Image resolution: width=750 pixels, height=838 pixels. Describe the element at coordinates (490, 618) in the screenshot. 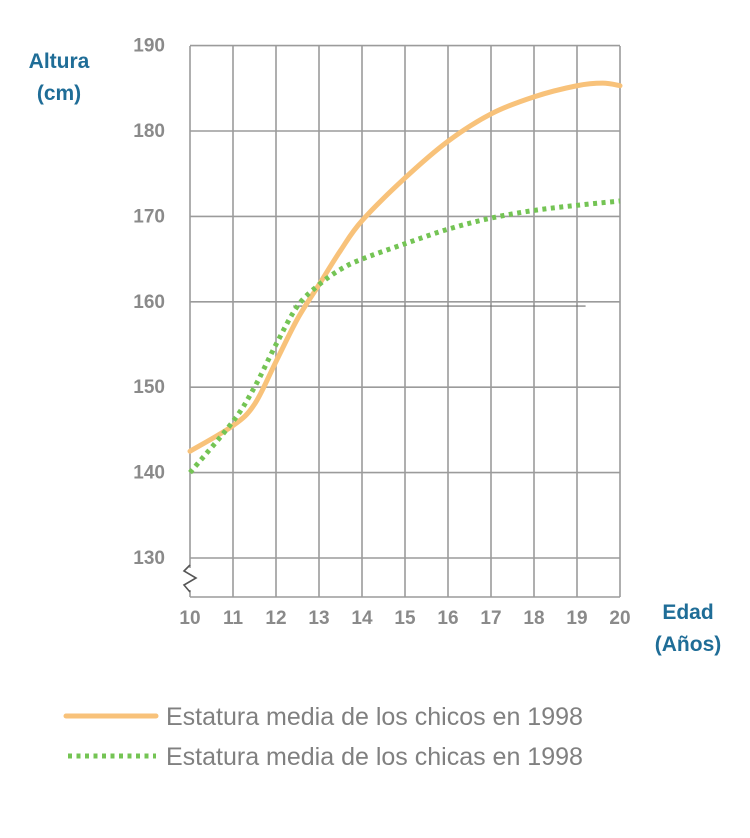

I see `x-tick-label-17: 17` at that location.